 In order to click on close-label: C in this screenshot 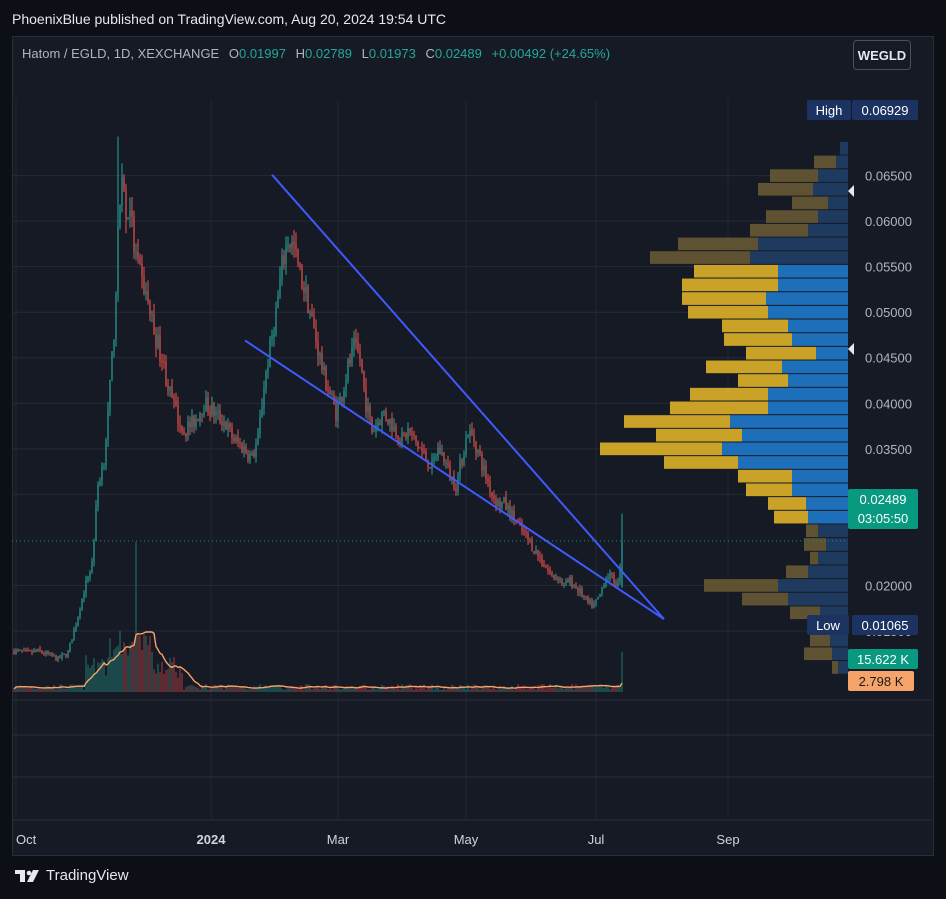, I will do `click(430, 53)`.